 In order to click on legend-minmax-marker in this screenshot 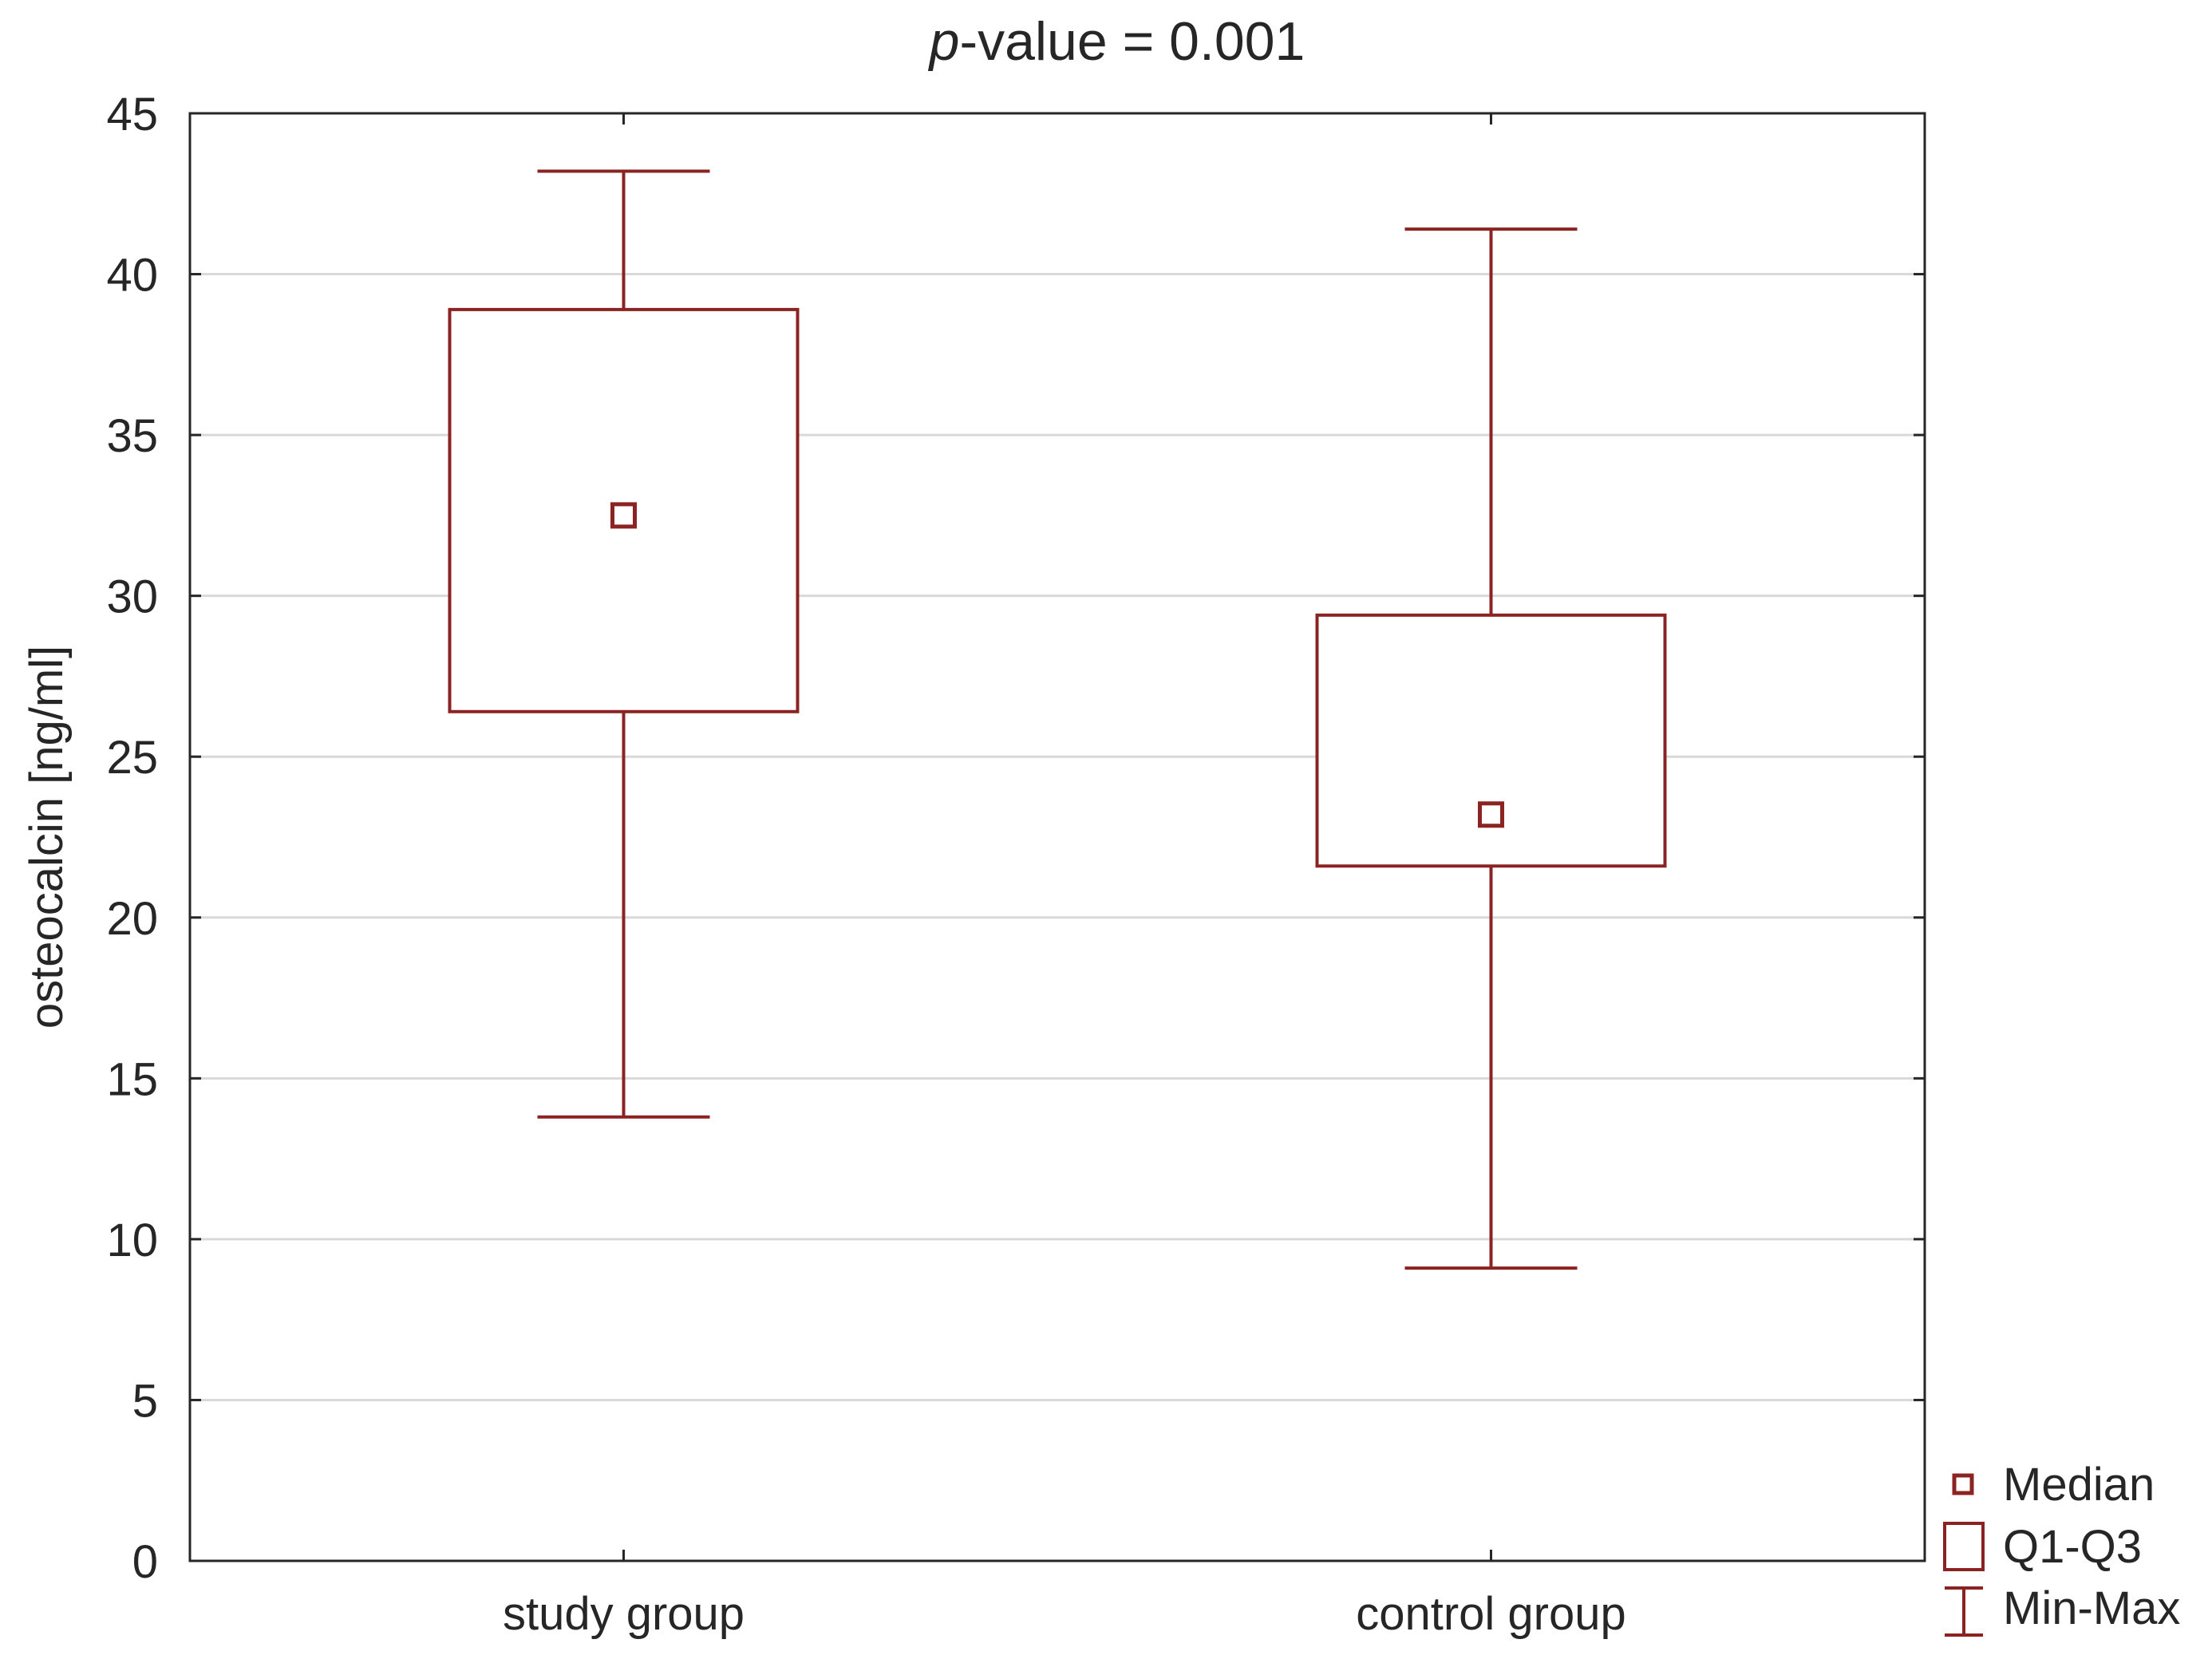, I will do `click(1964, 1611)`.